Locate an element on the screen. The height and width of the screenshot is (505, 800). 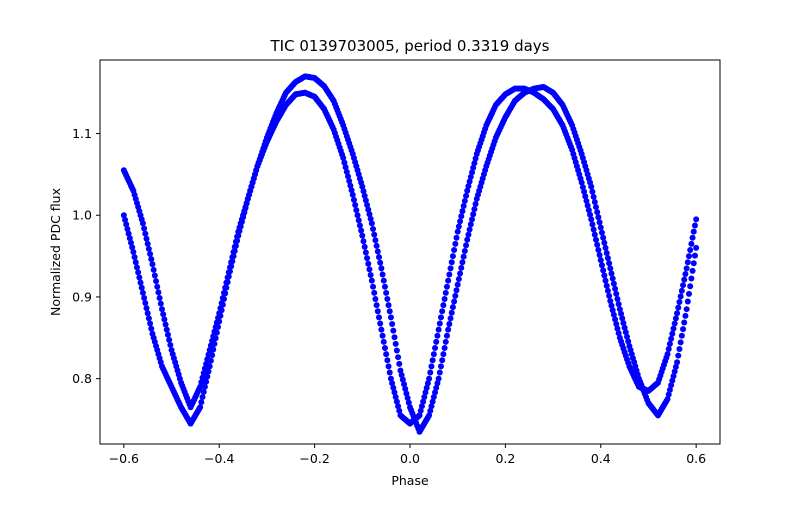
chart-title: TIC 0139703005, period 0.3319 days is located at coordinates (409, 46).